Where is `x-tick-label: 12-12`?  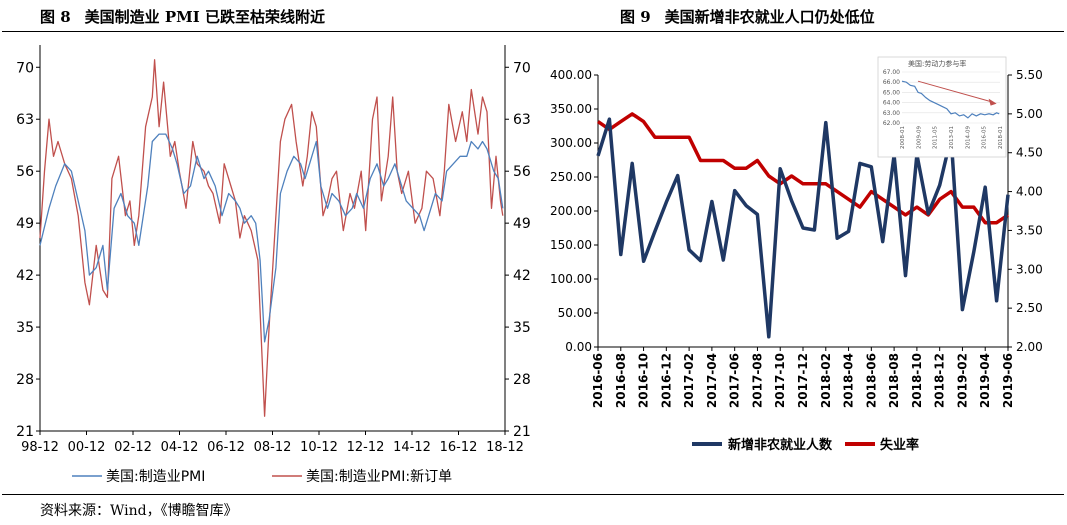 x-tick-label: 12-12 is located at coordinates (366, 447).